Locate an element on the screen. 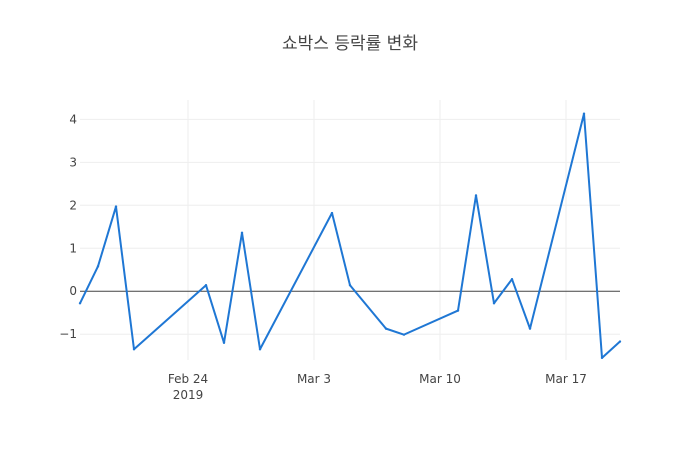 This screenshot has height=450, width=700. x-tick-label: Mar 17 is located at coordinates (566, 379).